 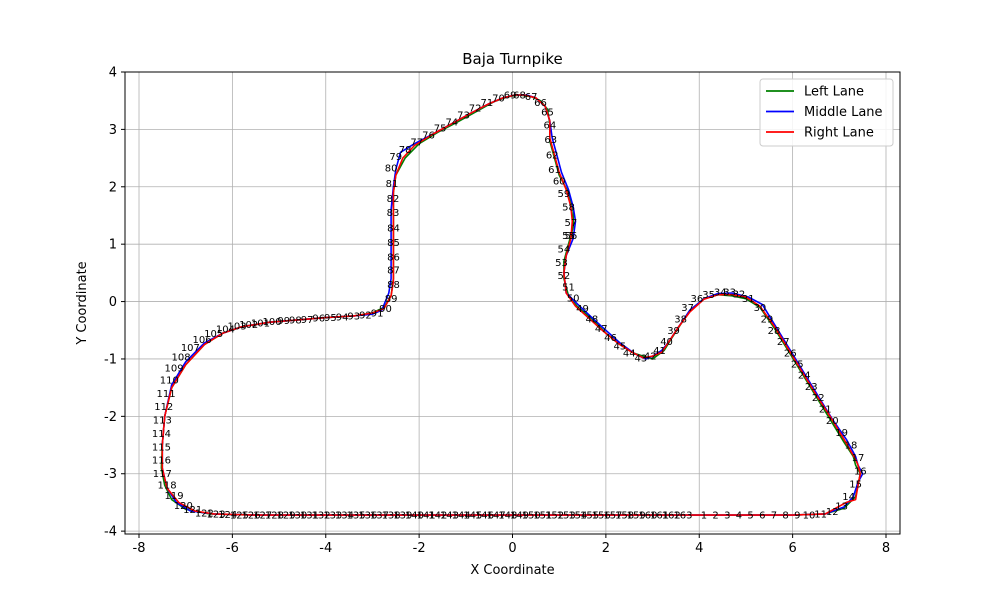 What do you see at coordinates (414, 516) in the screenshot?
I see `waypoint-label: 140` at bounding box center [414, 516].